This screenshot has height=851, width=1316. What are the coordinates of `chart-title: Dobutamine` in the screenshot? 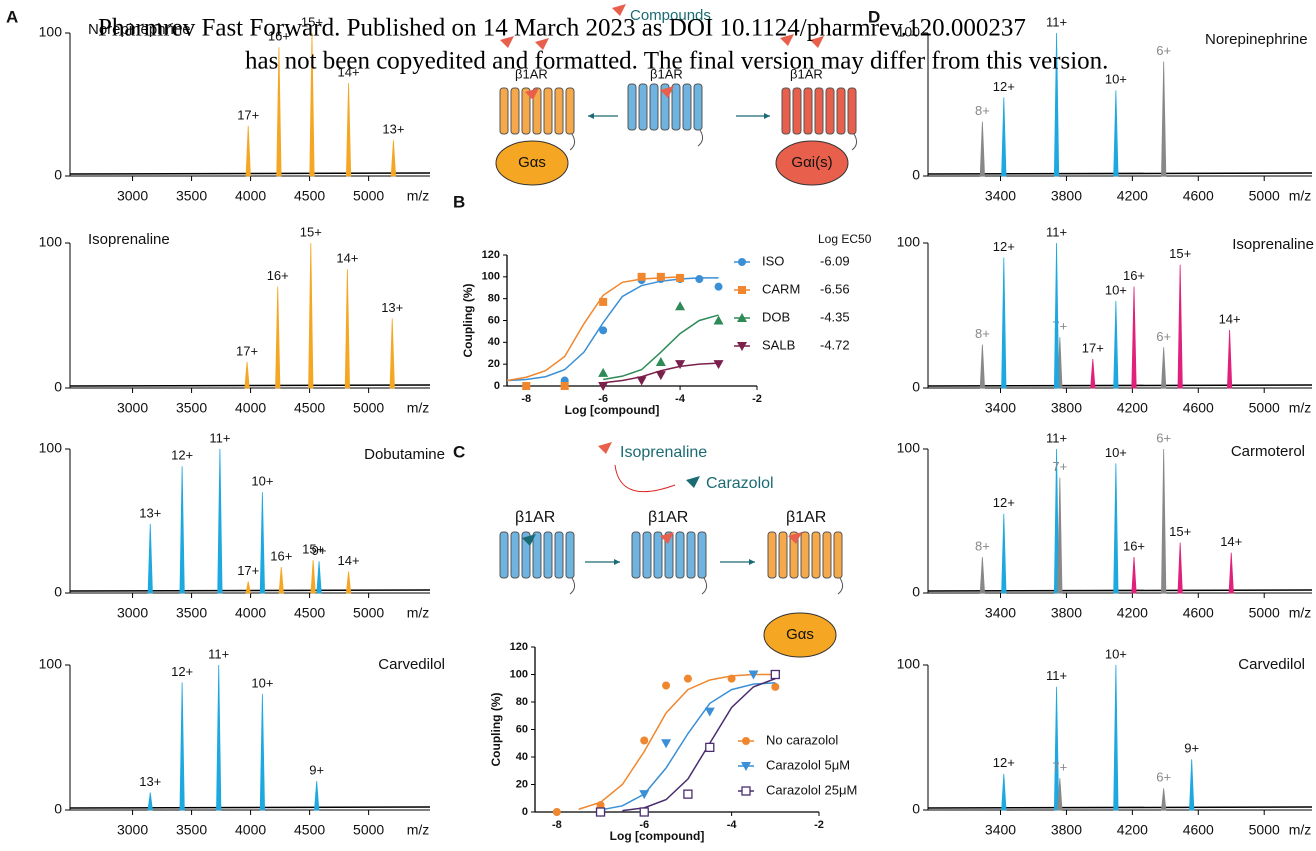 It's located at (404, 454).